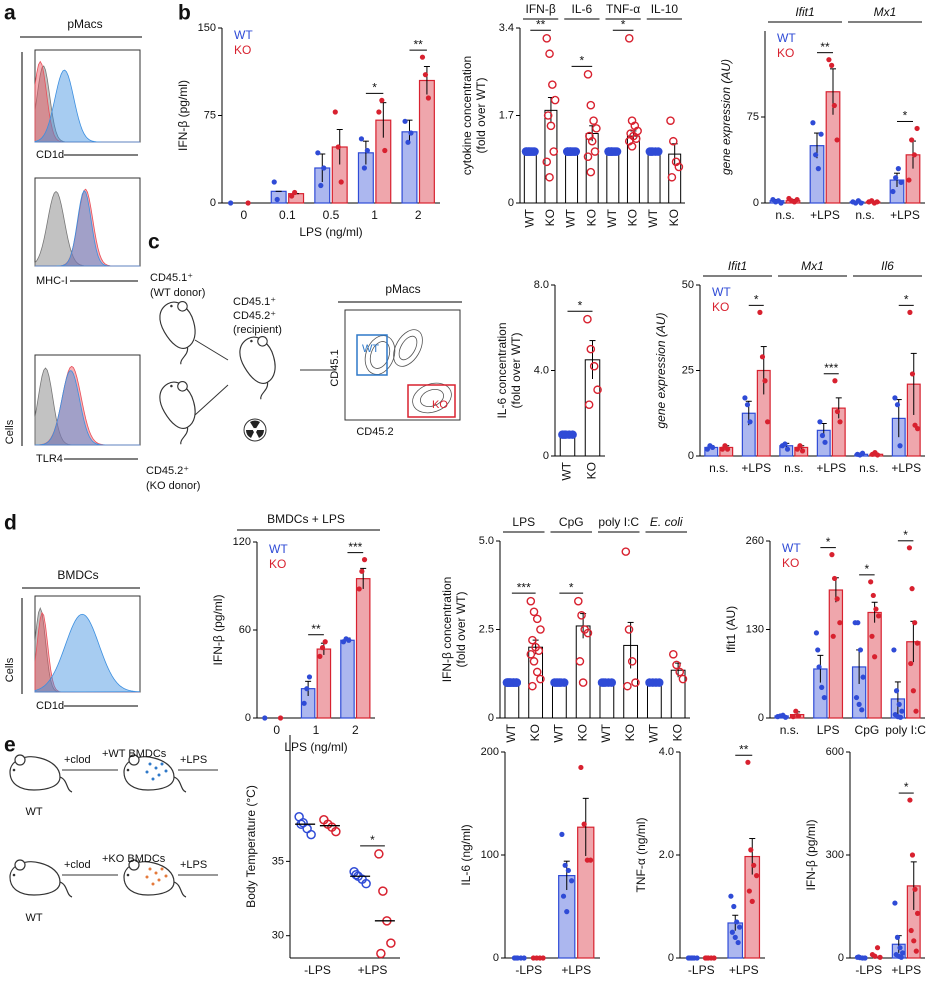  Describe the element at coordinates (171, 278) in the screenshot. I see `schematic-label: CD45.1⁺` at that location.